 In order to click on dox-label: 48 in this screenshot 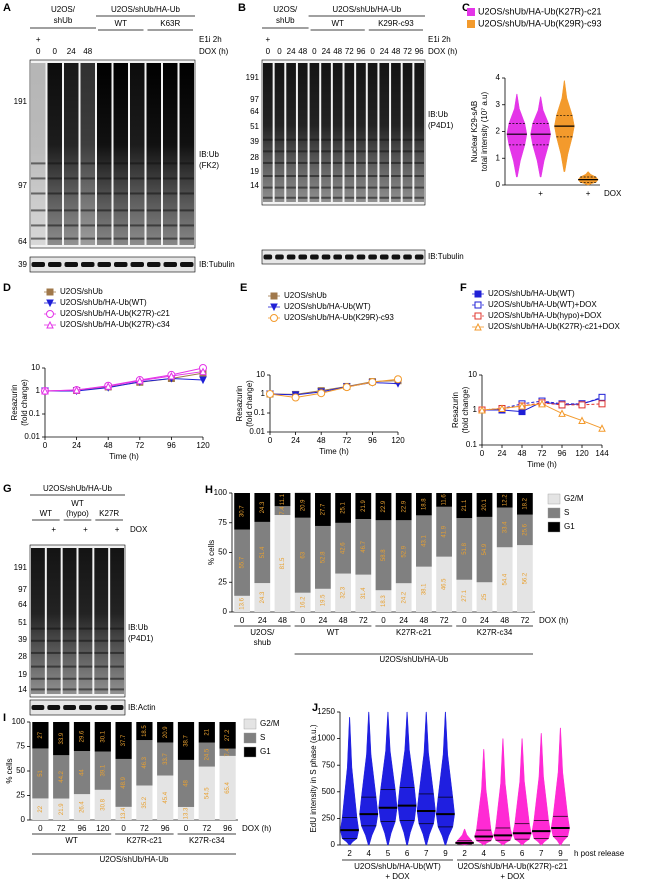, I will do `click(302, 51)`.